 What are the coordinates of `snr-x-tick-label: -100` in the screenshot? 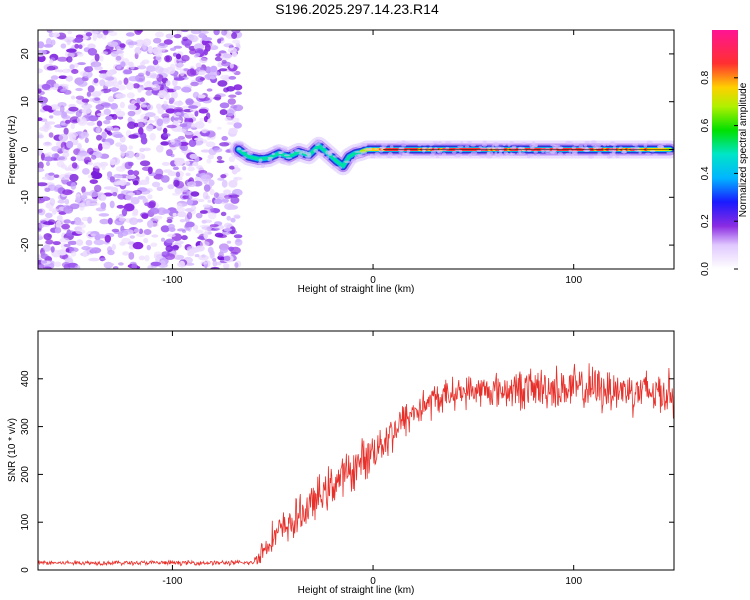 It's located at (172, 581).